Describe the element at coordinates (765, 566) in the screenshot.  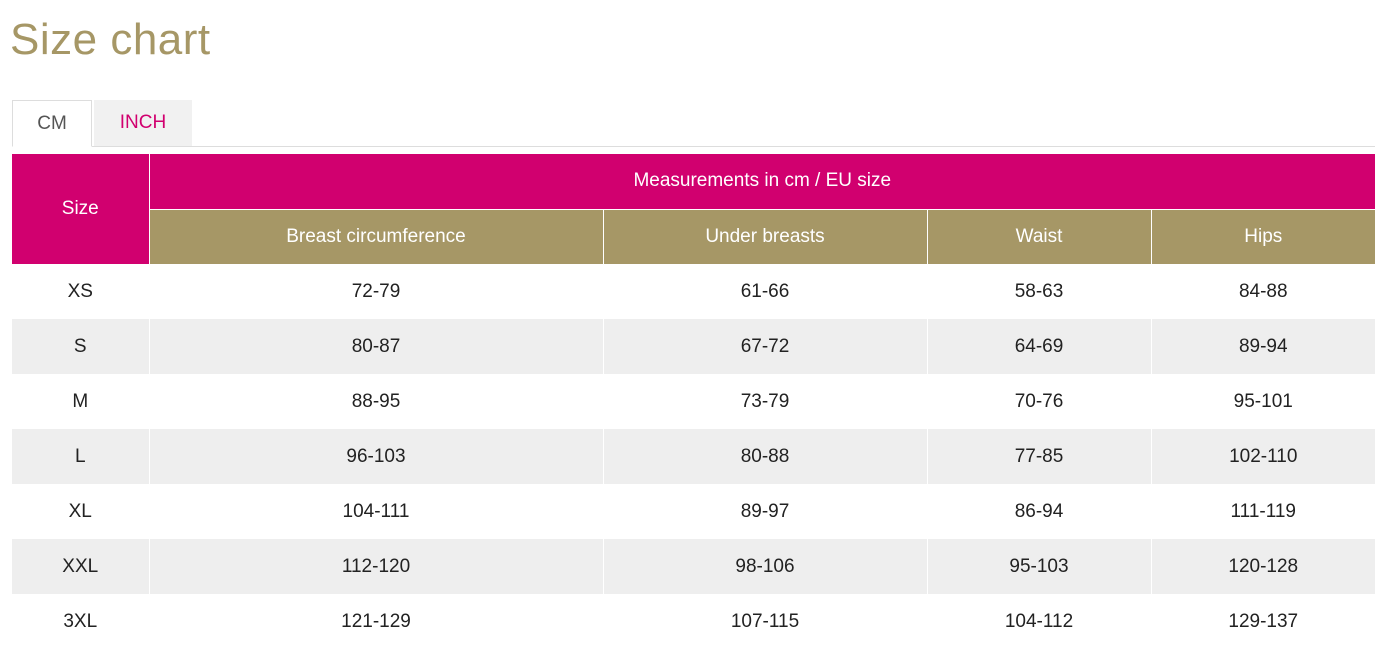
I see `cell-under-breasts: 98-106` at that location.